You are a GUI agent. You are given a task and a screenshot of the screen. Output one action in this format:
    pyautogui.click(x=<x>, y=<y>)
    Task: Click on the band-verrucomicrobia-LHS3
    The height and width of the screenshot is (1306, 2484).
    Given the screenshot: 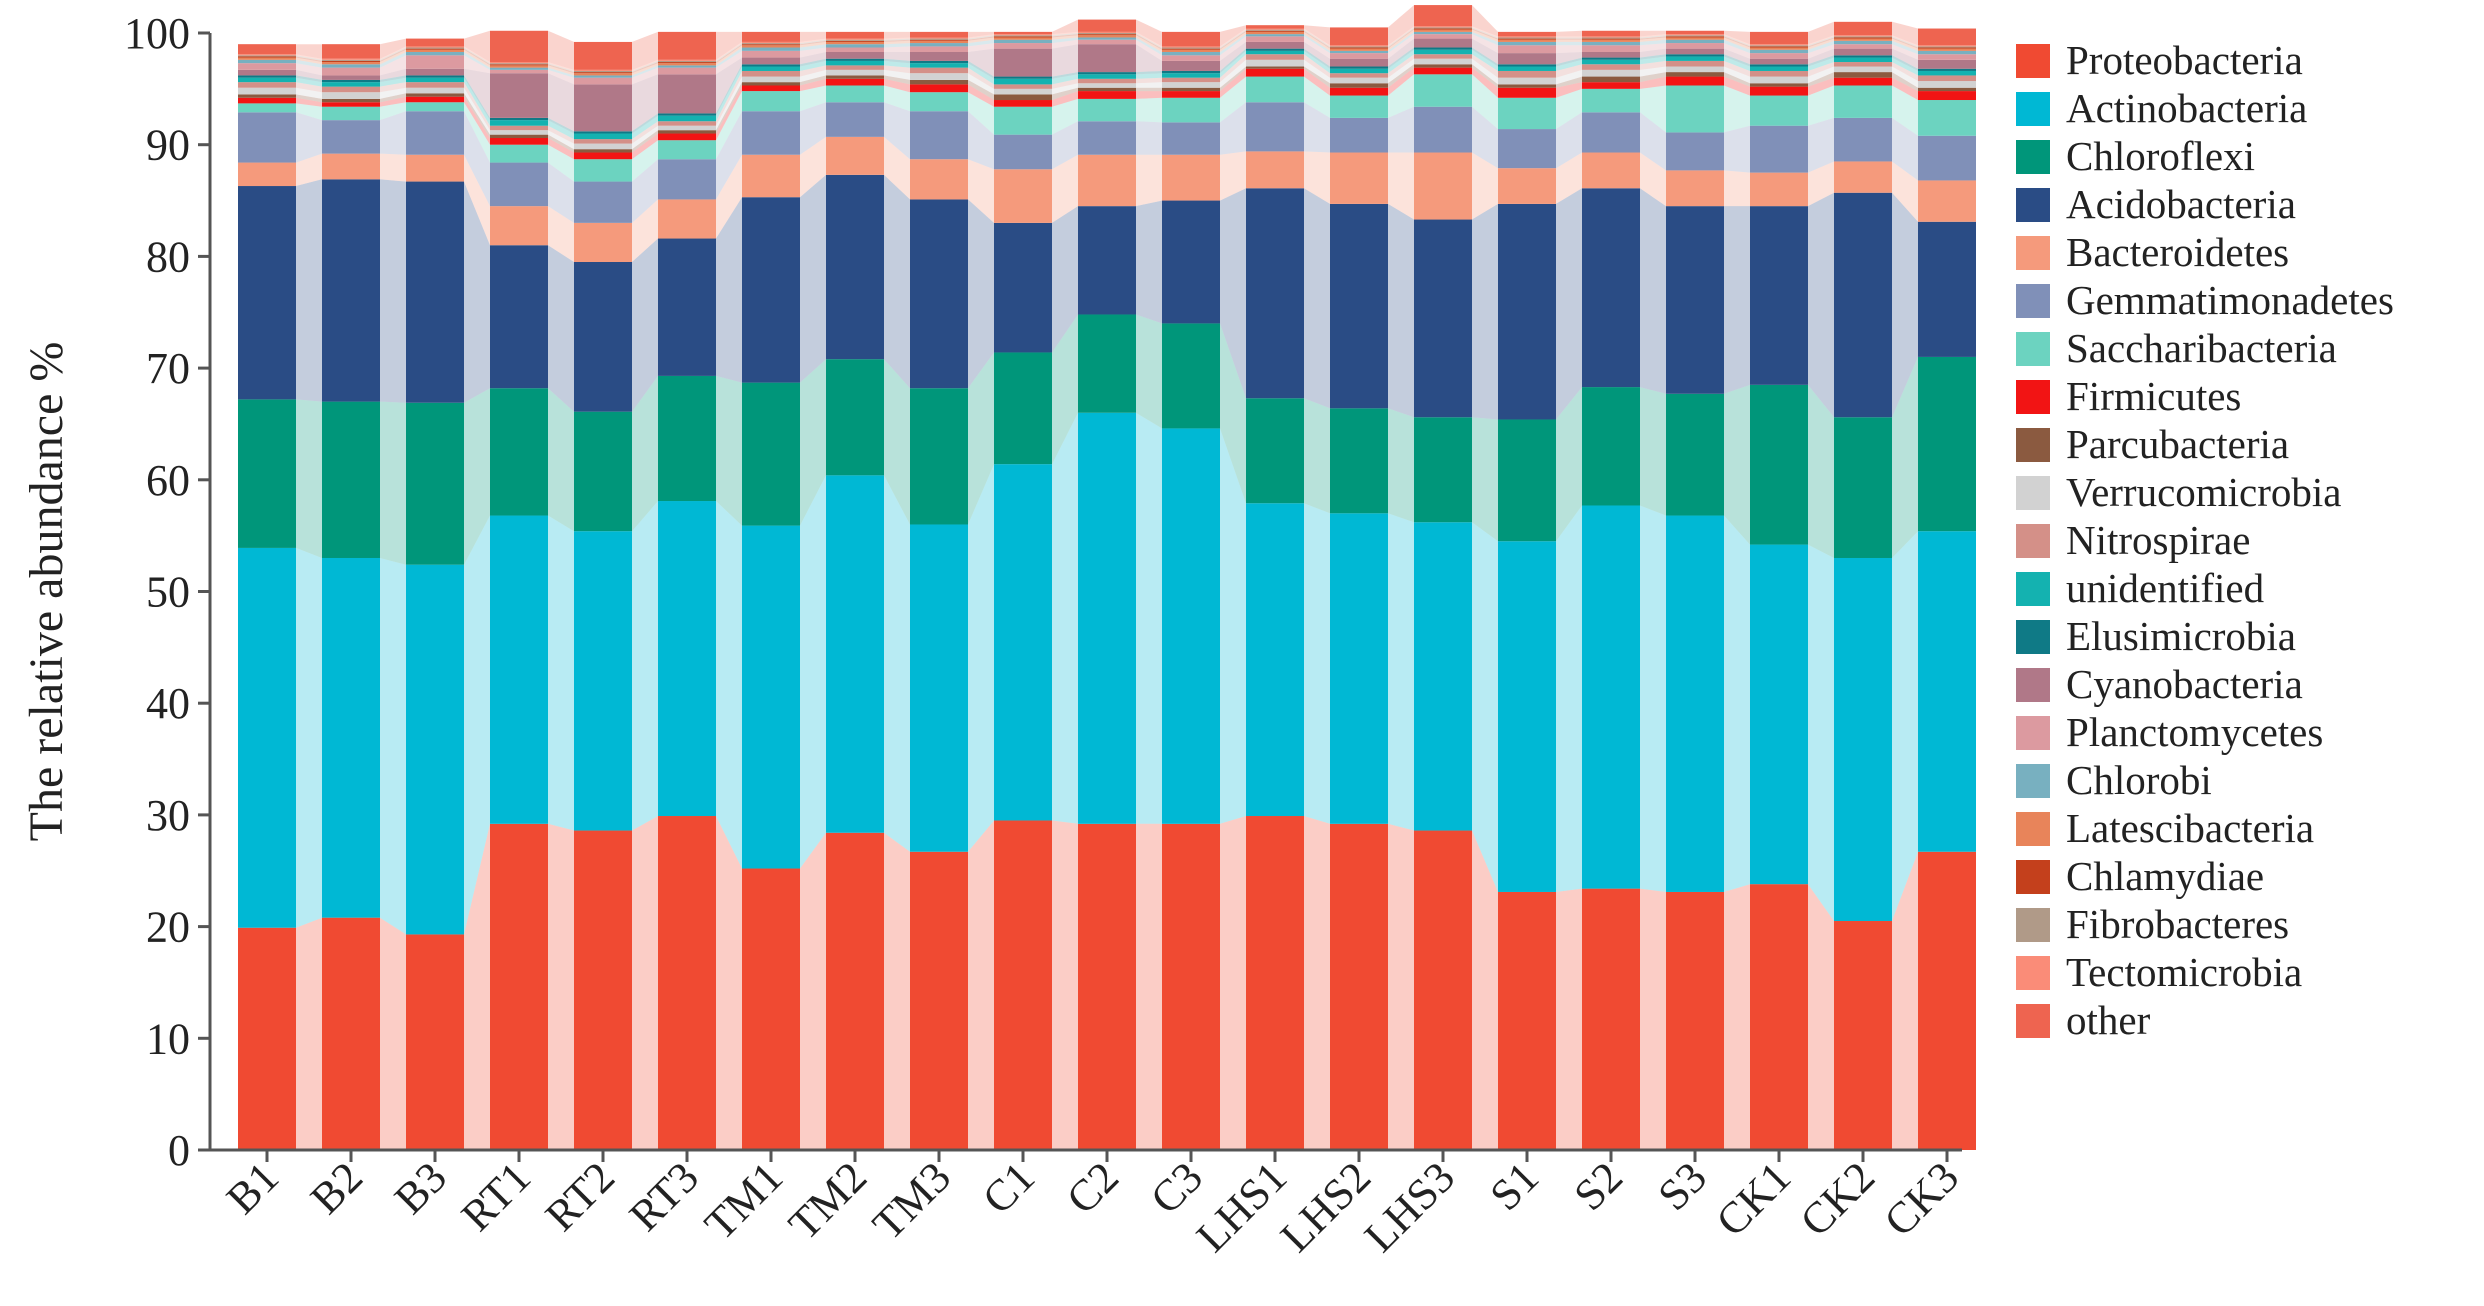 What is the action you would take?
    pyautogui.click(x=1485, y=71)
    